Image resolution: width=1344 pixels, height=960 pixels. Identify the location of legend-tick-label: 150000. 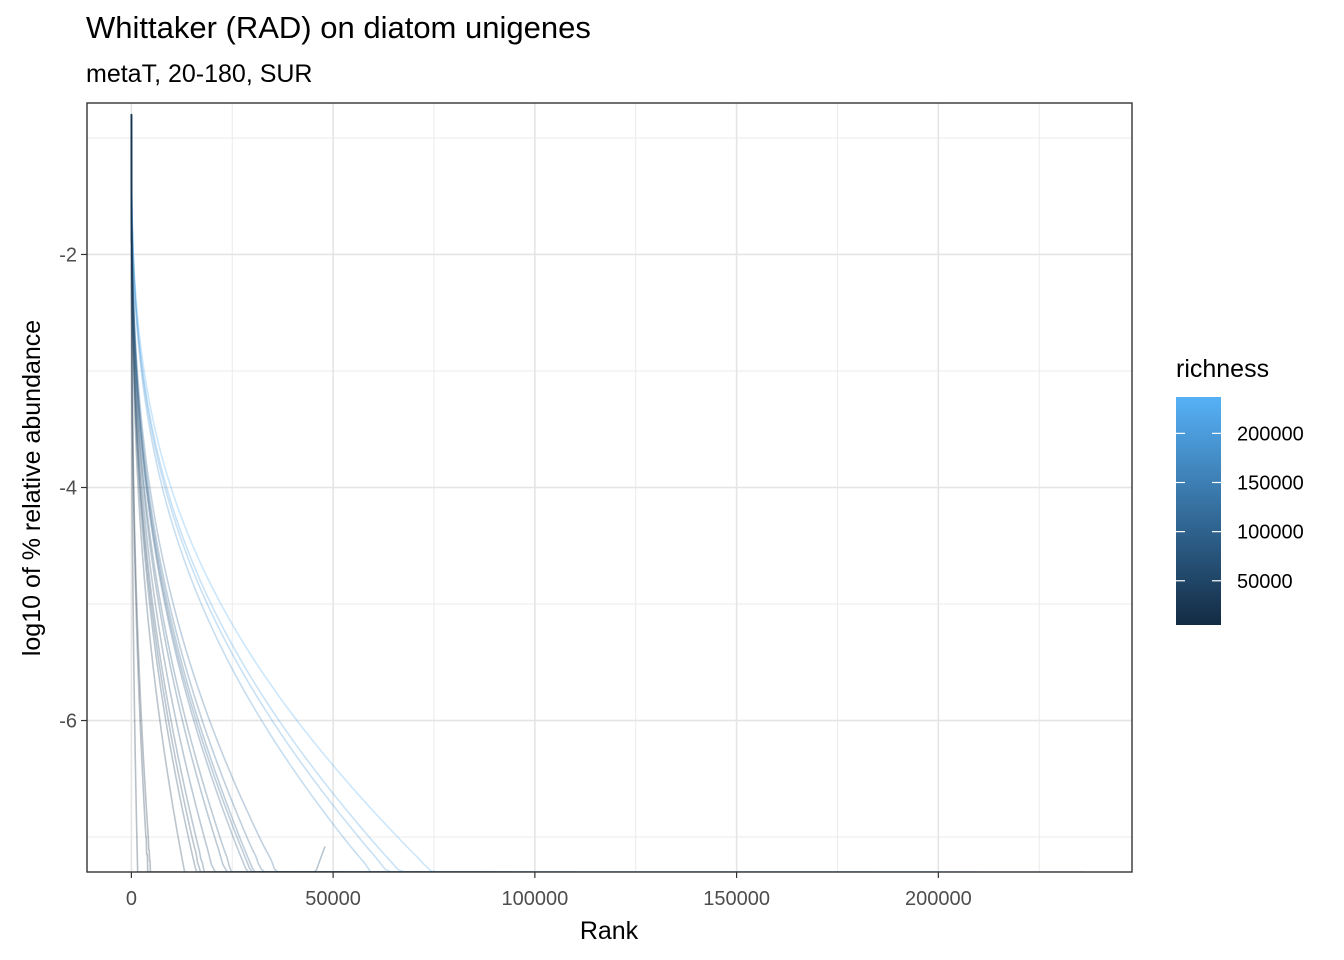
(1270, 484).